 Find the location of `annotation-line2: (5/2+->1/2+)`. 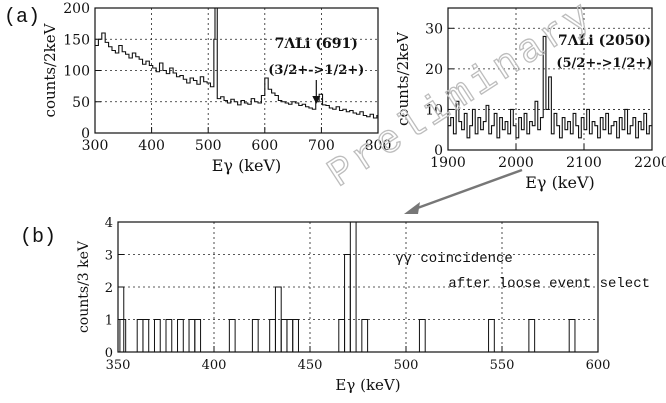

annotation-line2: (5/2+->1/2+) is located at coordinates (604, 63).